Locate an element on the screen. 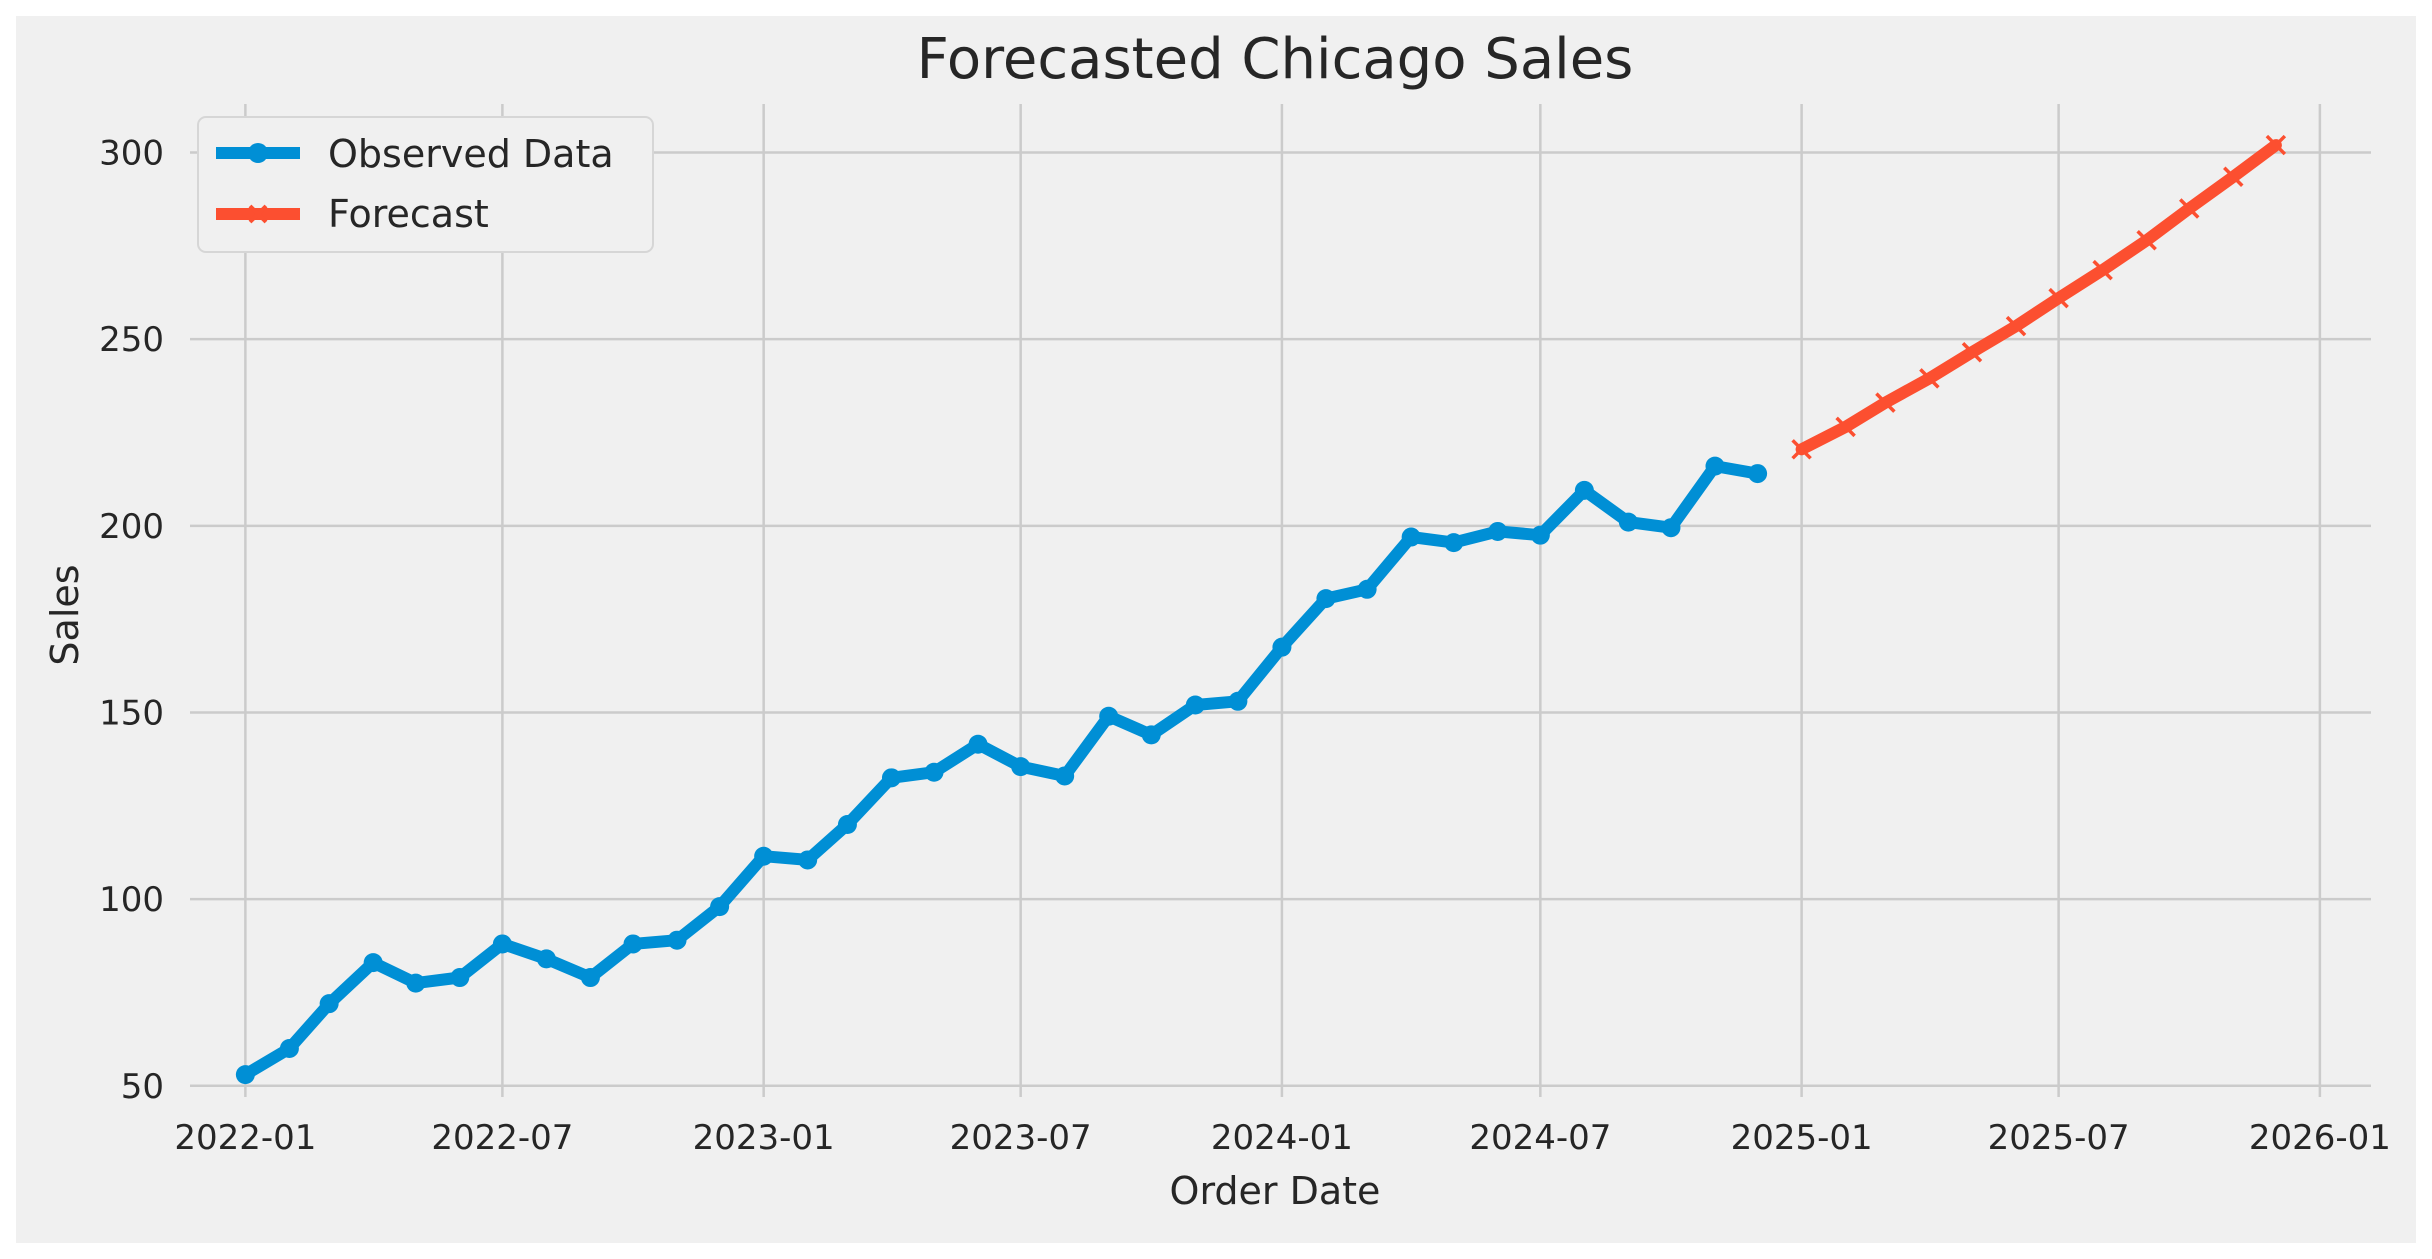  legend-observed-label: Observed Data is located at coordinates (471, 154).